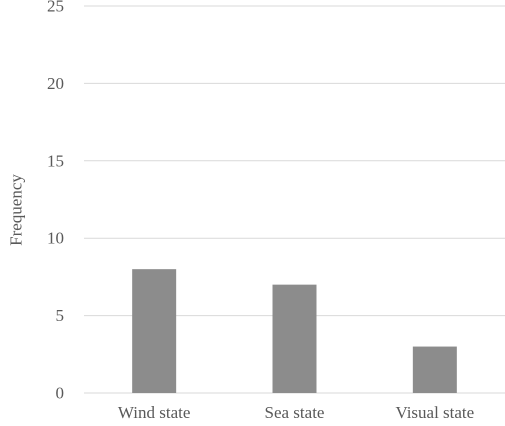  Describe the element at coordinates (294, 338) in the screenshot. I see `bar-sea-state` at that location.